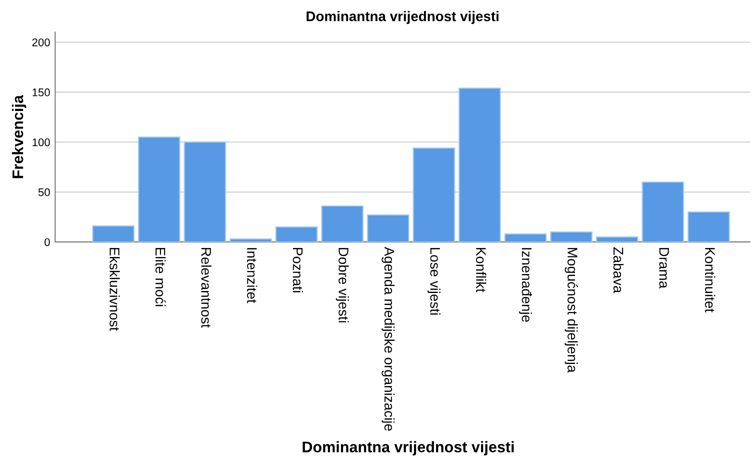 This screenshot has height=460, width=756. Describe the element at coordinates (44, 192) in the screenshot. I see `y-tick-label: 50` at that location.